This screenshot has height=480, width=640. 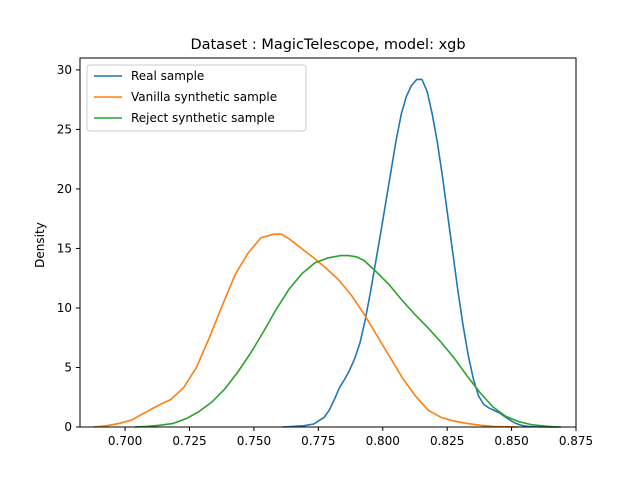 I want to click on x-tick-label: 0.700, so click(x=125, y=441).